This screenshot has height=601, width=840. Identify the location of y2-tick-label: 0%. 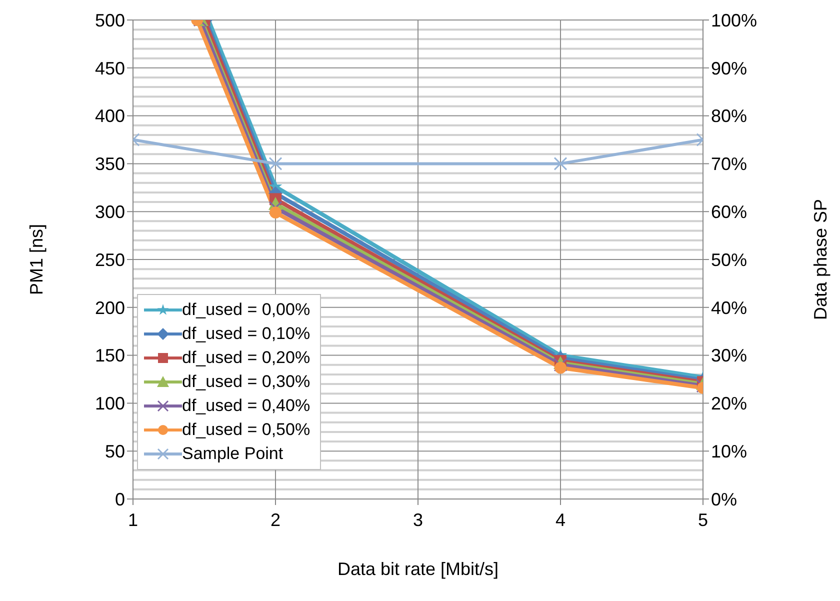
(724, 499).